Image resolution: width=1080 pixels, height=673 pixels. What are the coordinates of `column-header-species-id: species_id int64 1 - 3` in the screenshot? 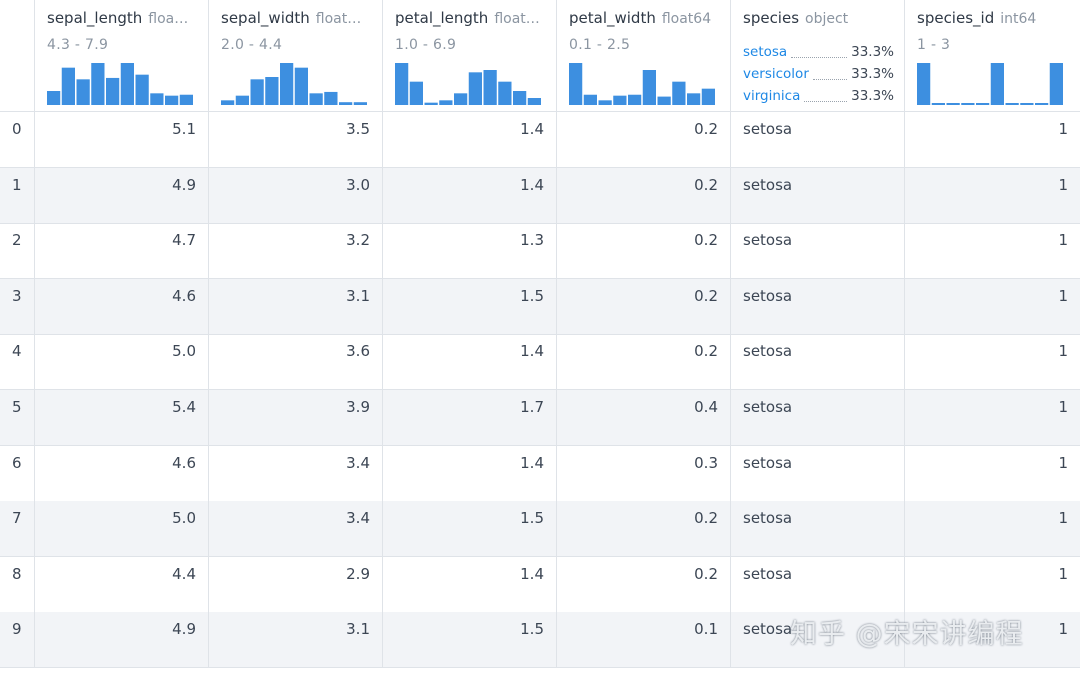 It's located at (992, 55).